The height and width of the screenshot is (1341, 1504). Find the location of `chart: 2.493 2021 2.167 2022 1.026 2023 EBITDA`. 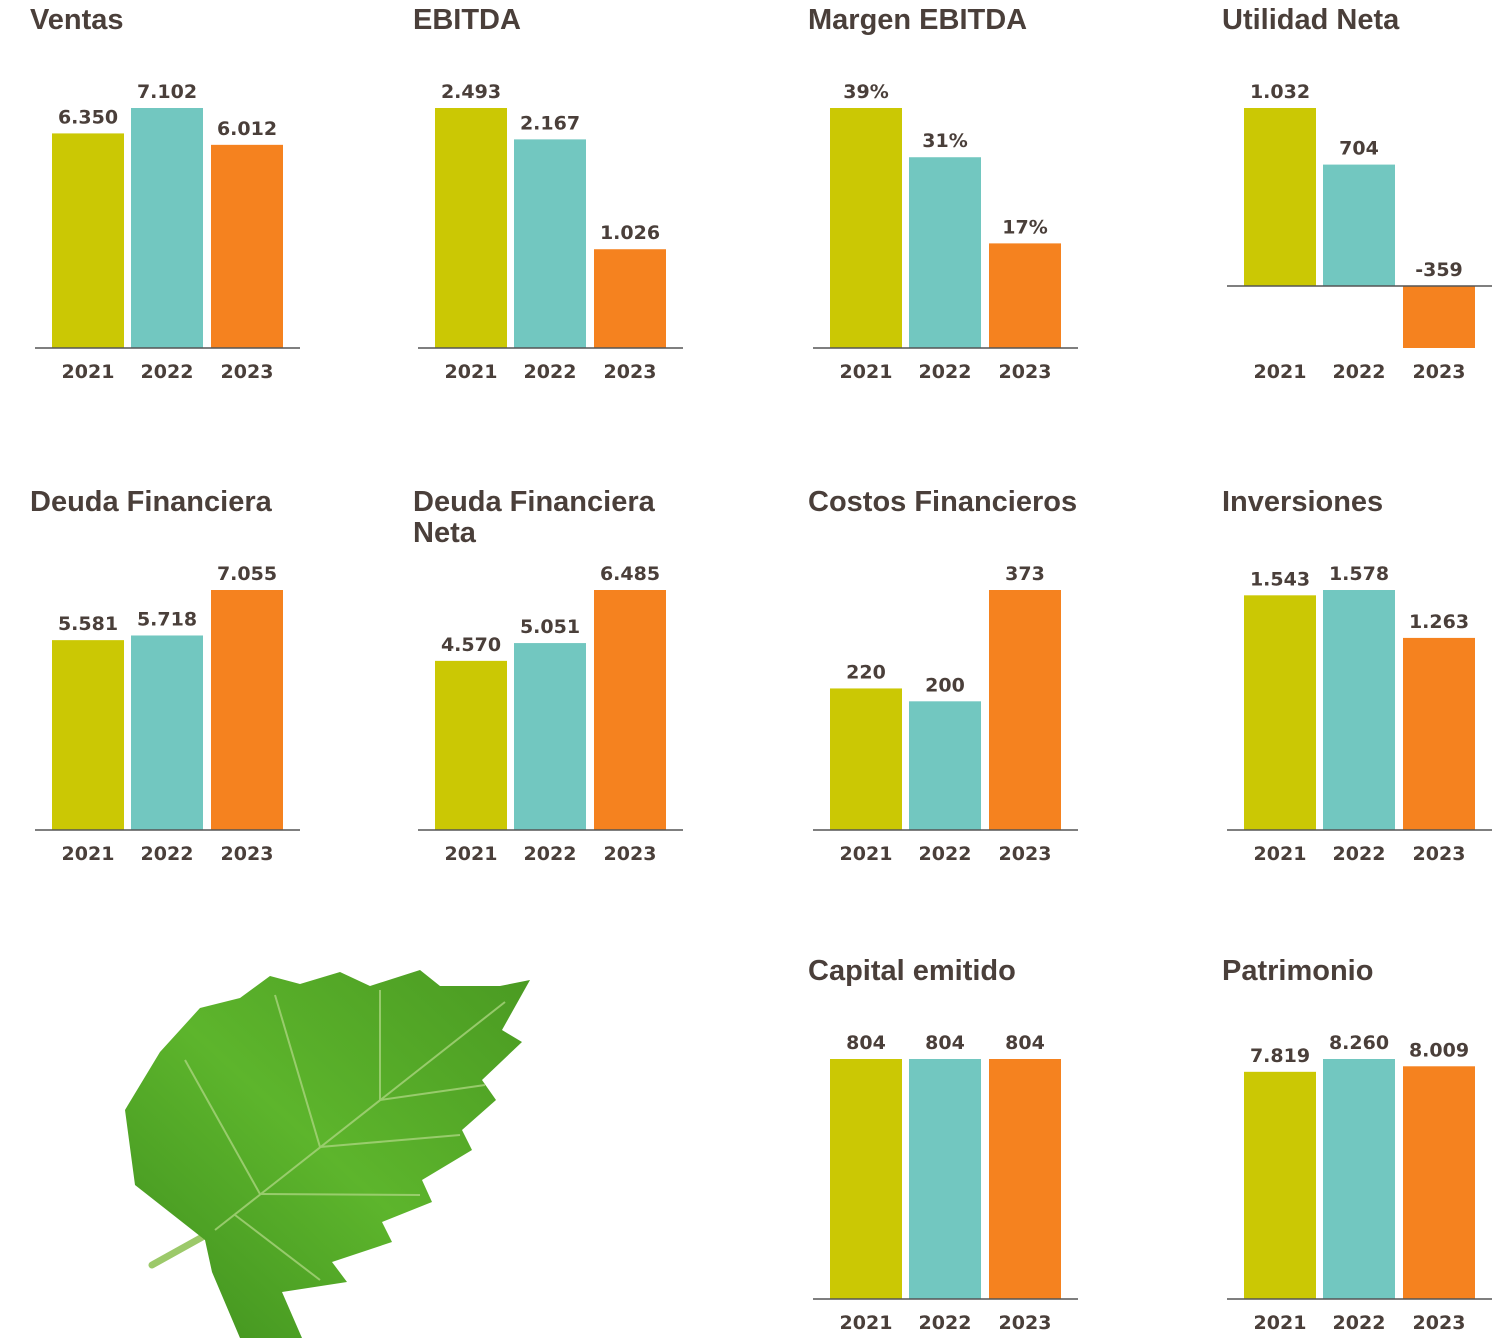

chart: 2.493 2021 2.167 2022 1.026 2023 EBITDA is located at coordinates (563, 197).